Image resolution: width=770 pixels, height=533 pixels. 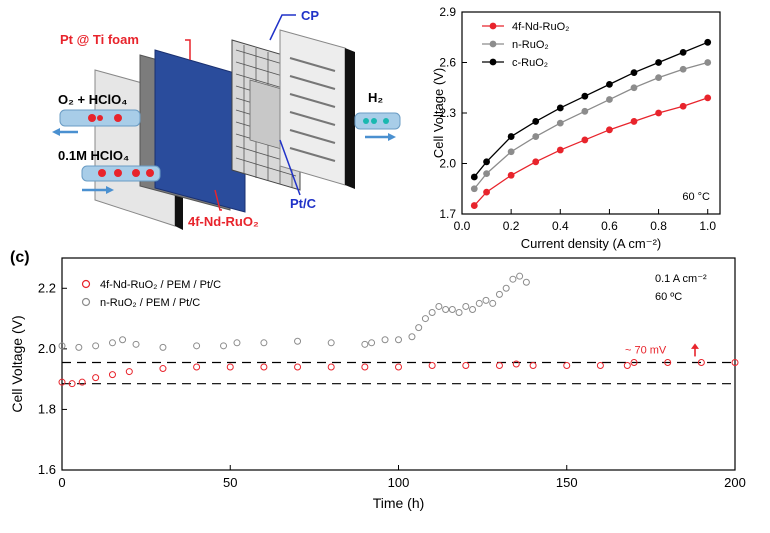 What do you see at coordinates (377, 126) in the screenshot?
I see `outlet-tube-cathode` at bounding box center [377, 126].